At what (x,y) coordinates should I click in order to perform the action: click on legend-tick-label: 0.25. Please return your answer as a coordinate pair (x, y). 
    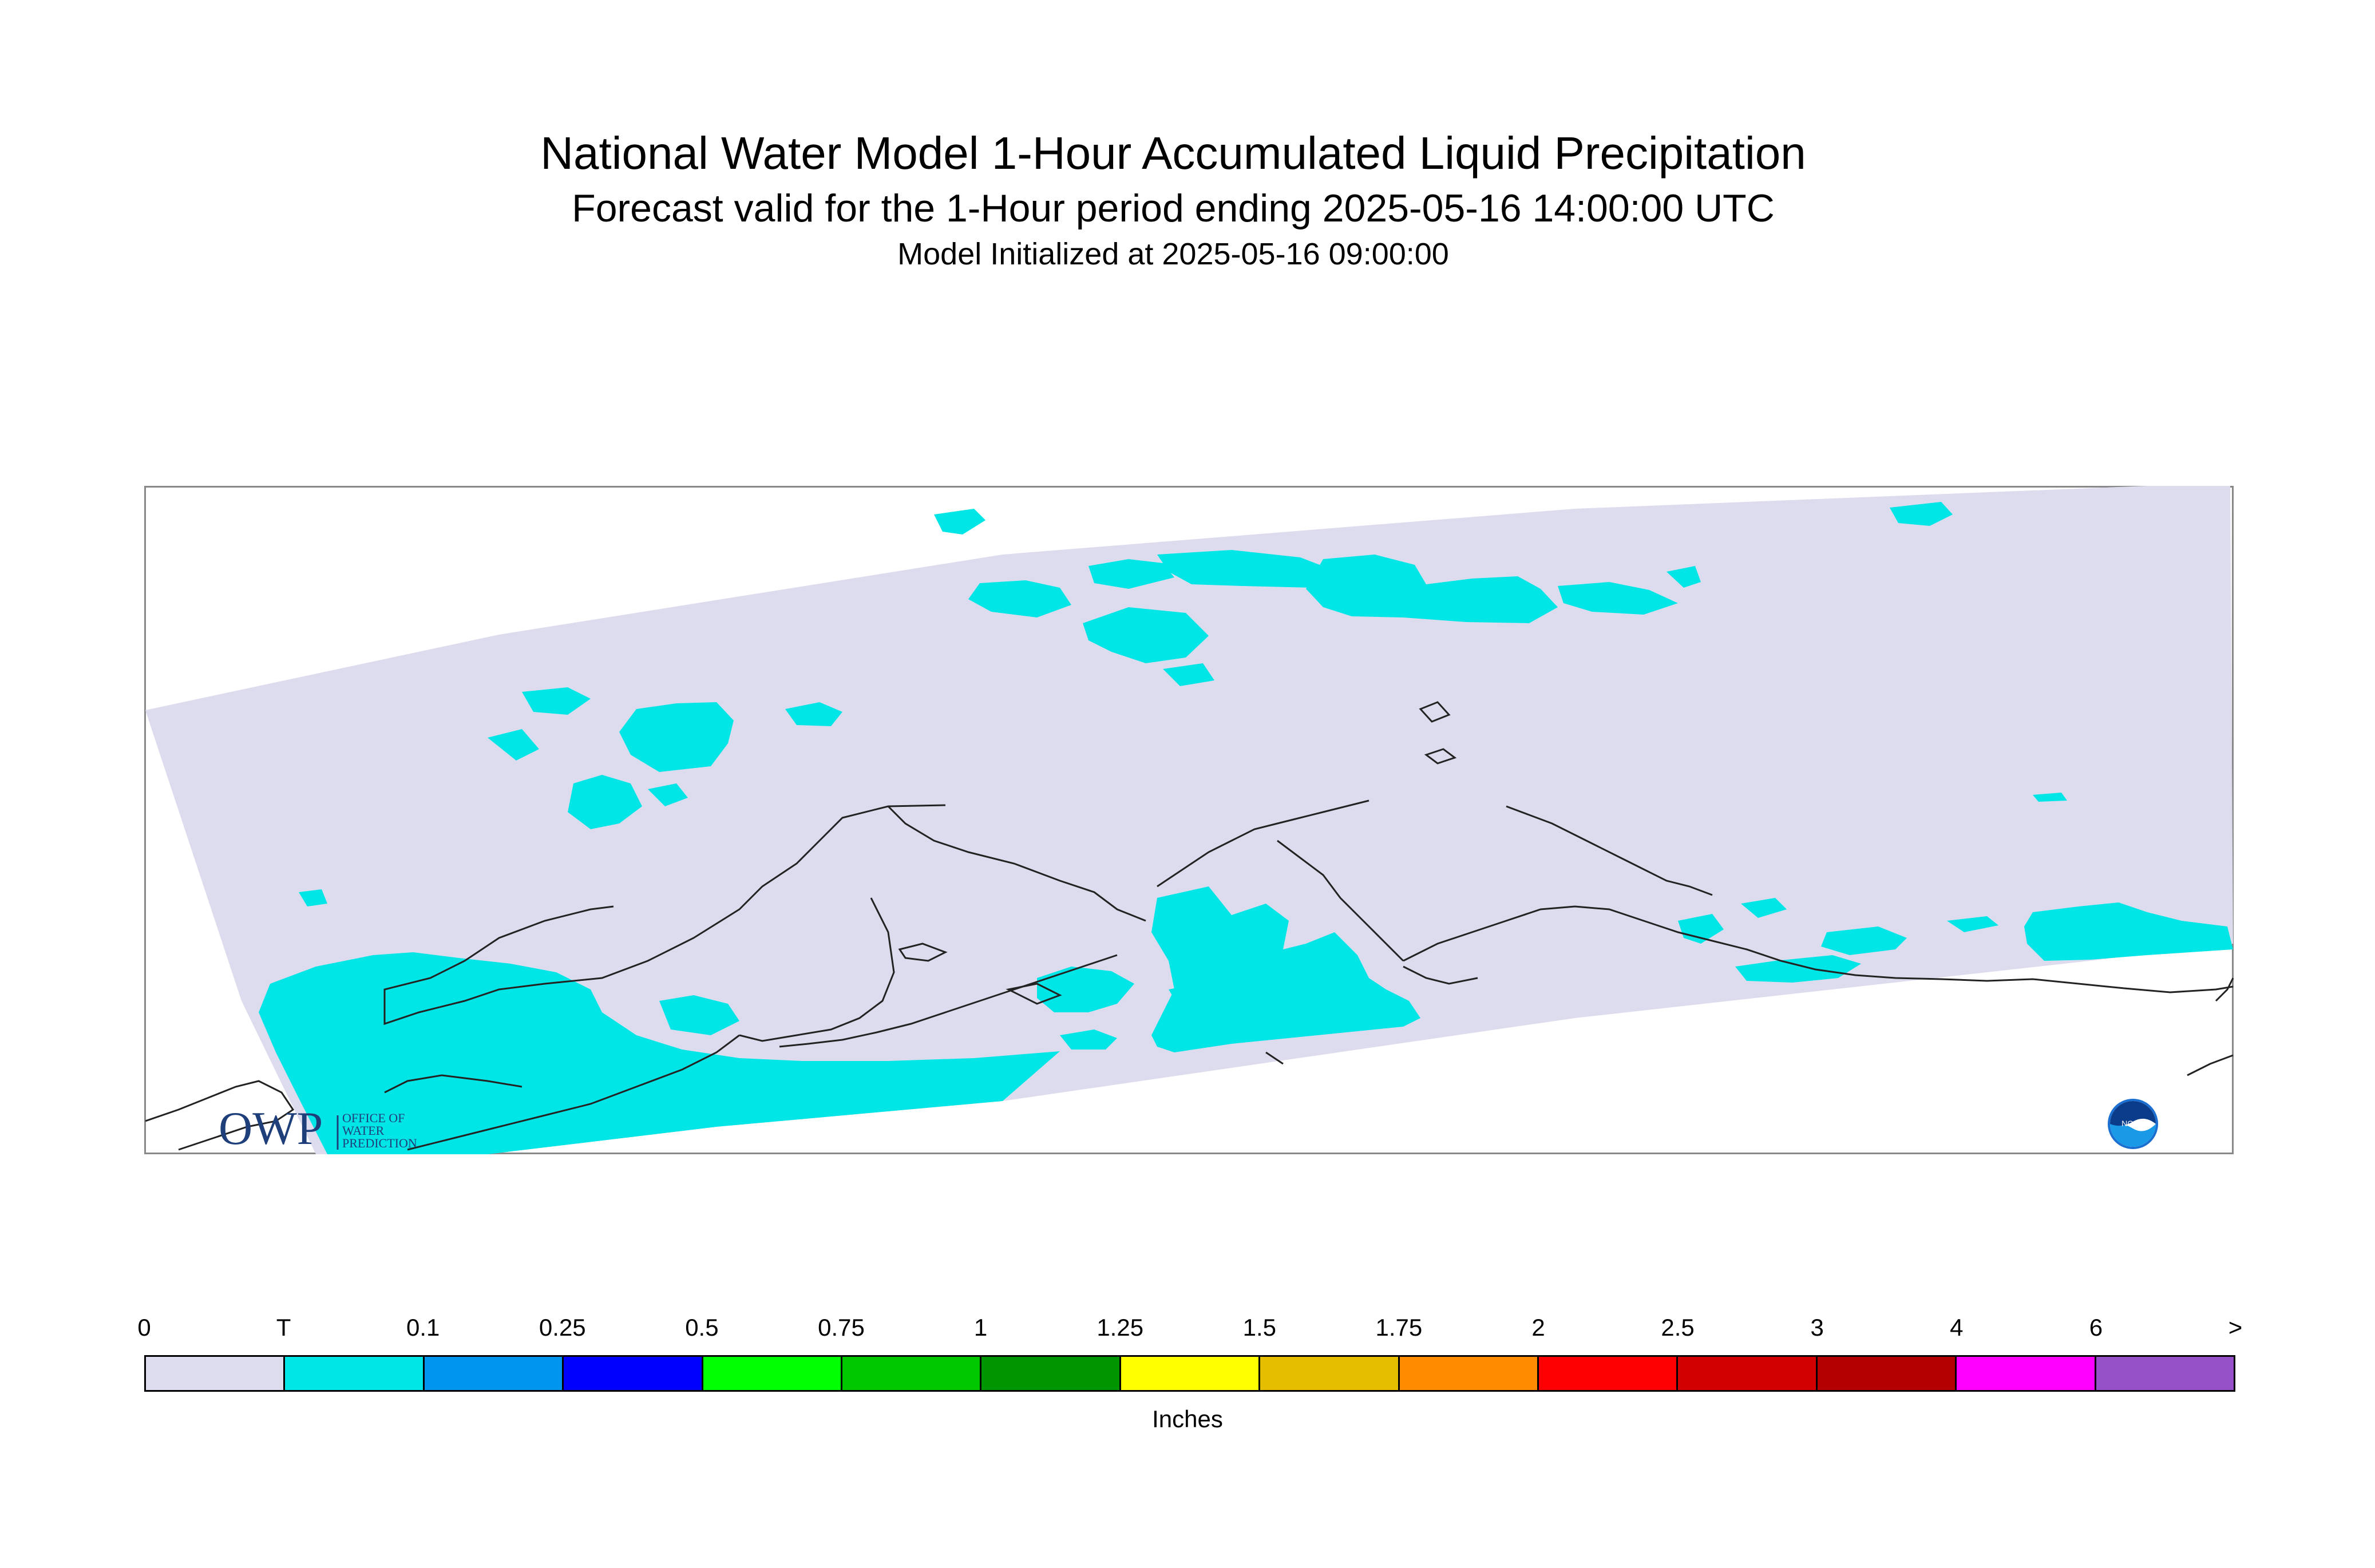
    Looking at the image, I should click on (562, 1327).